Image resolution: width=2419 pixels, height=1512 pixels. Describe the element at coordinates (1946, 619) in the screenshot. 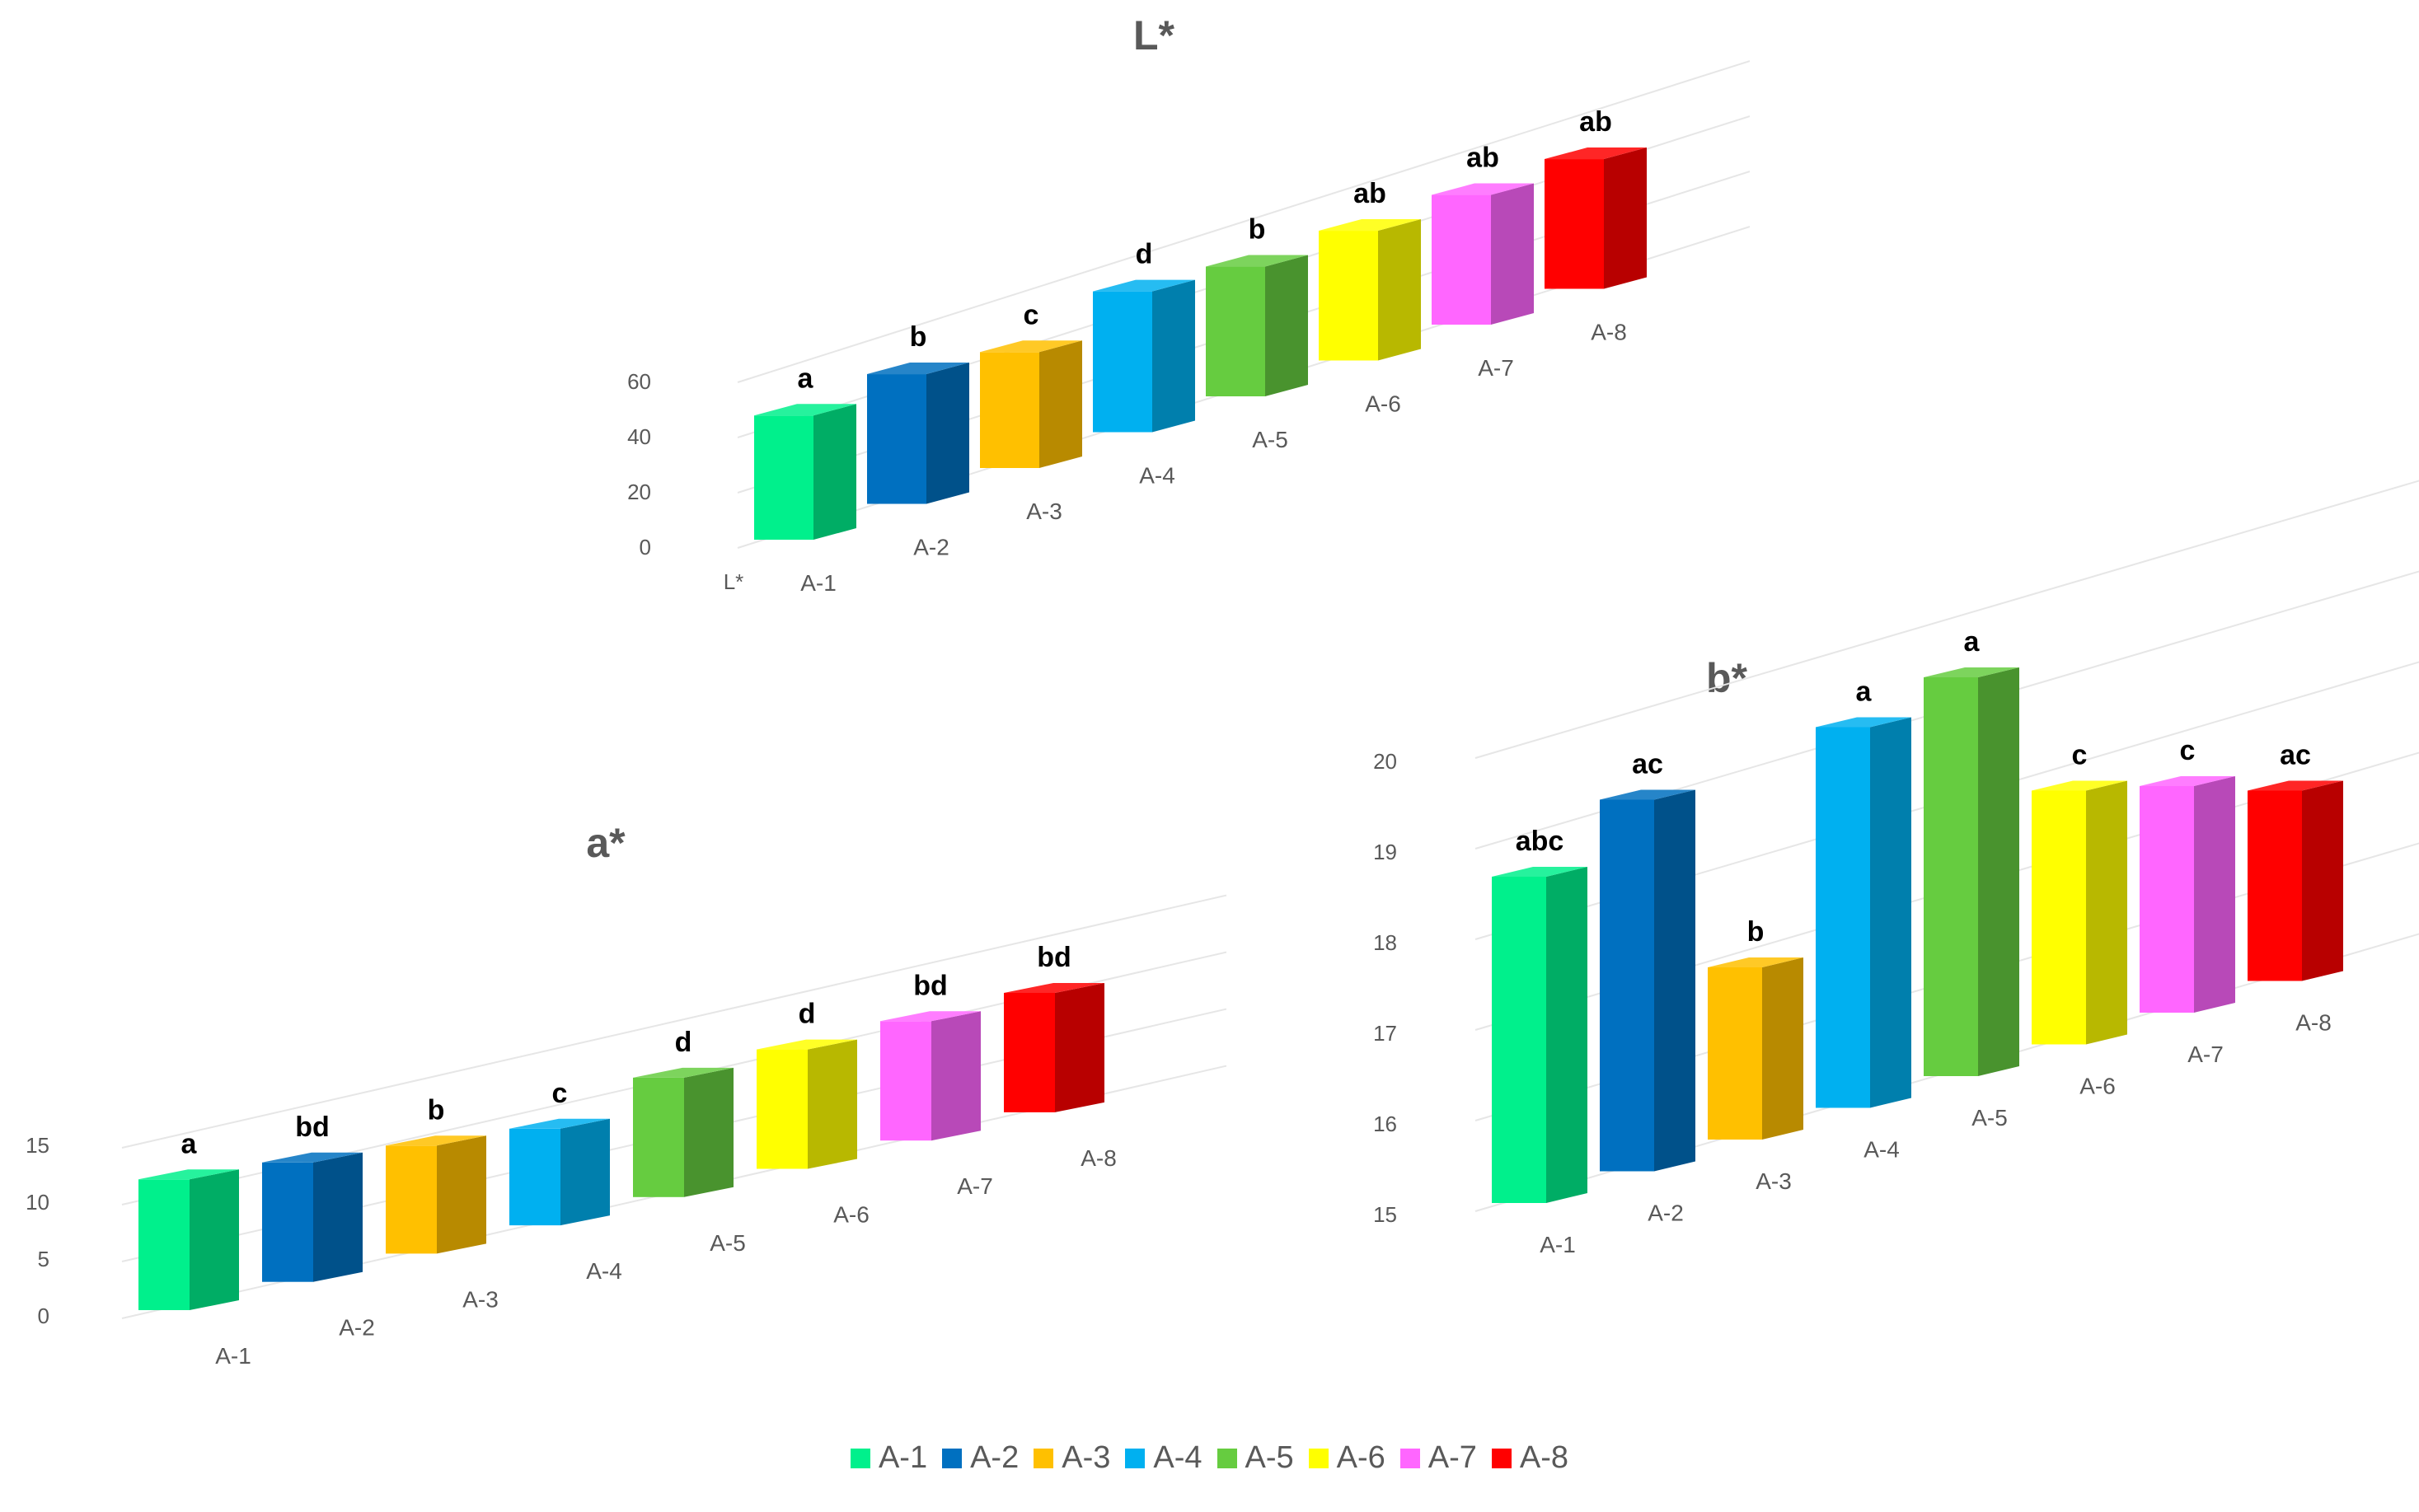

I see `gridline` at that location.